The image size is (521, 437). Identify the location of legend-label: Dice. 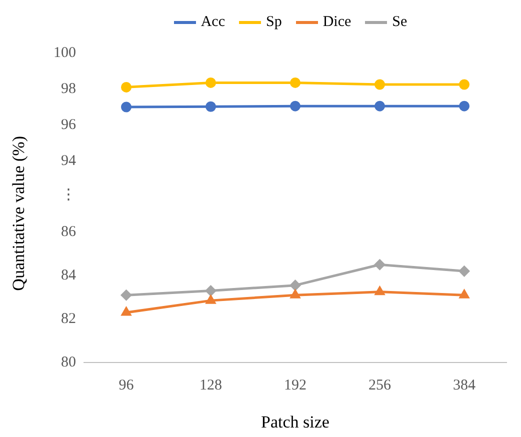
(337, 22).